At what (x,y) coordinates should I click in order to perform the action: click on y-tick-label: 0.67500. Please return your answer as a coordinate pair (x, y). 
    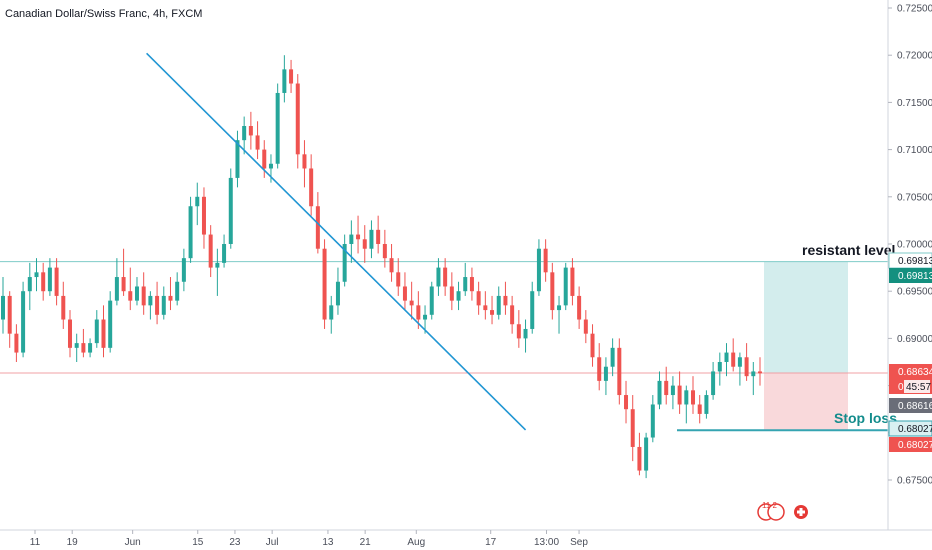
    Looking at the image, I should click on (914, 481).